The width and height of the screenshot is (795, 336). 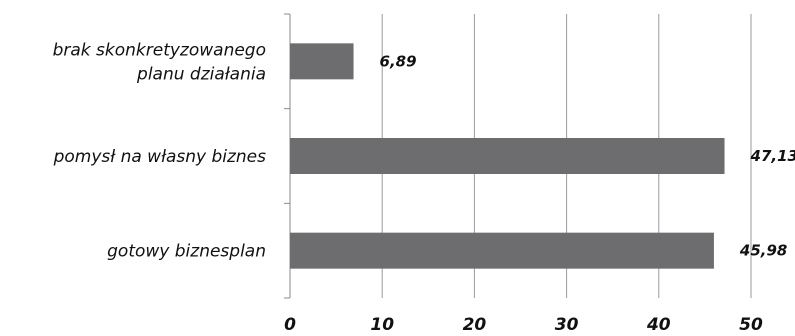 I want to click on category-label-2-0: gotowy biznesplan, so click(x=186, y=252).